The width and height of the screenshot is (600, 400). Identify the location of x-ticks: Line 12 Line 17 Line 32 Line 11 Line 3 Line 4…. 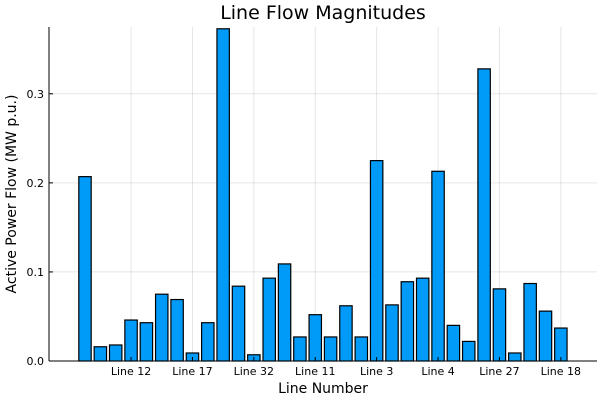
(346, 367).